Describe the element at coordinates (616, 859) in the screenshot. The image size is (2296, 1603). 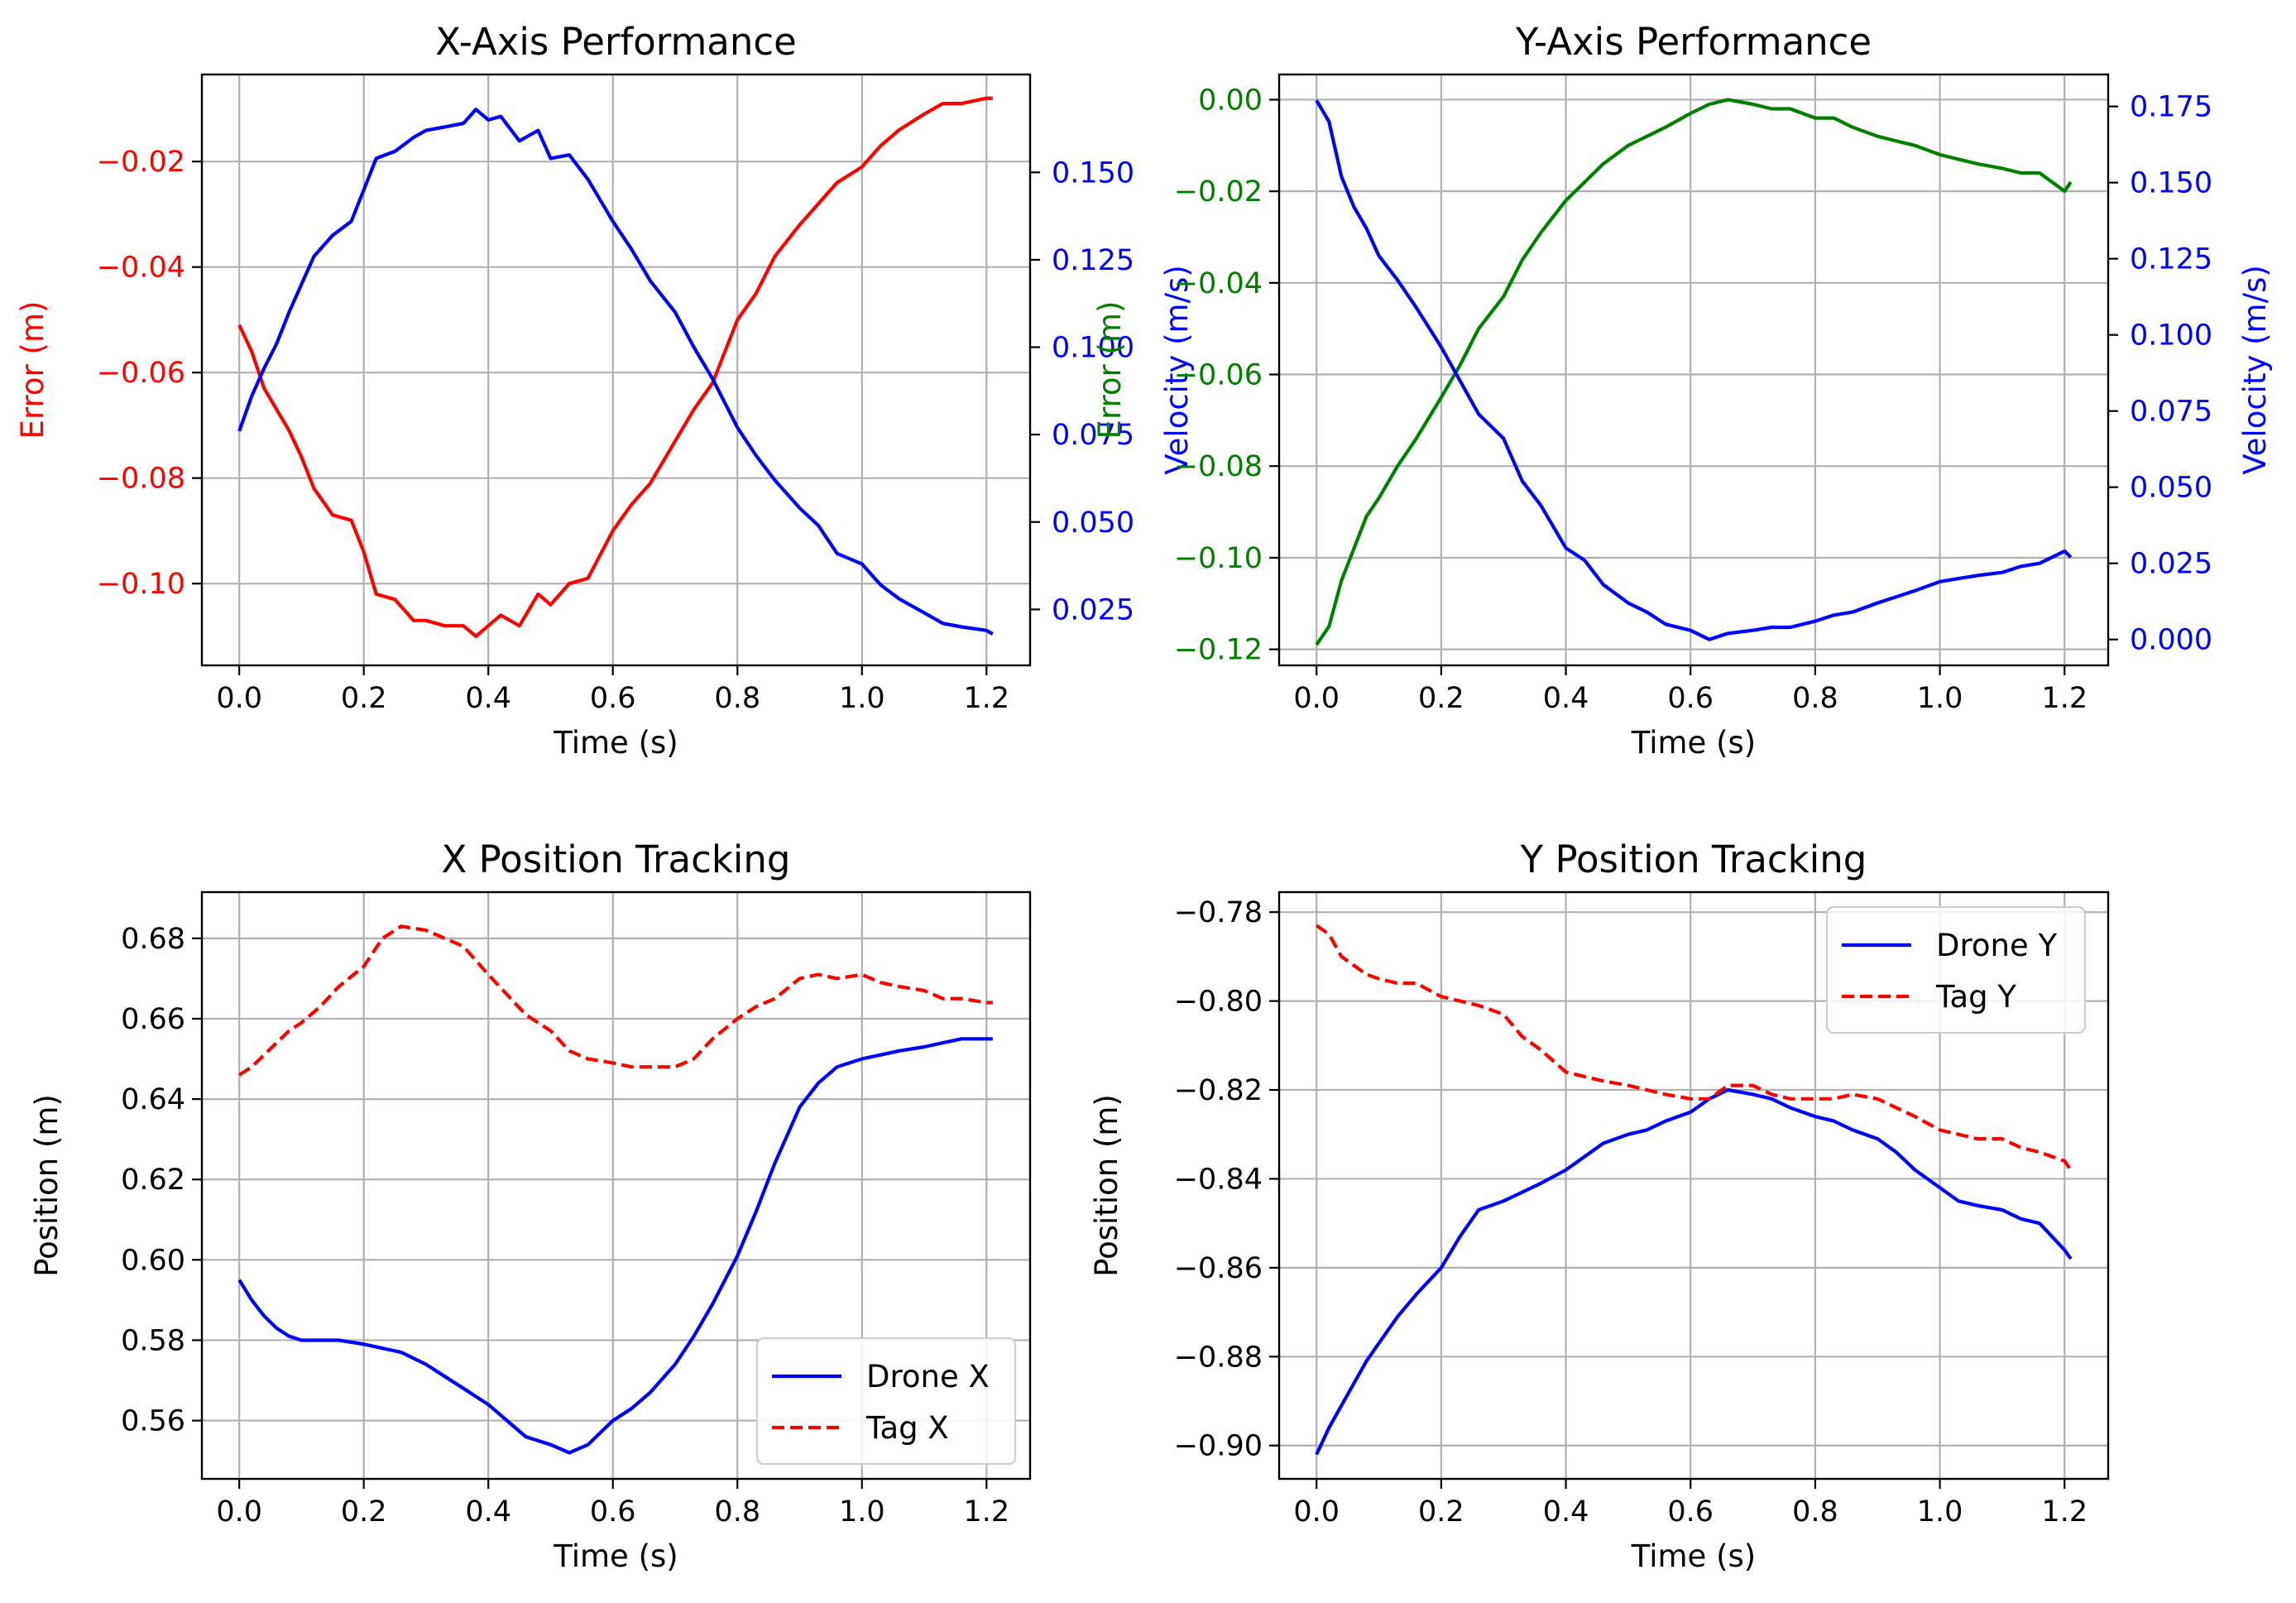
I see `chart-title: X Position Tracking` at that location.